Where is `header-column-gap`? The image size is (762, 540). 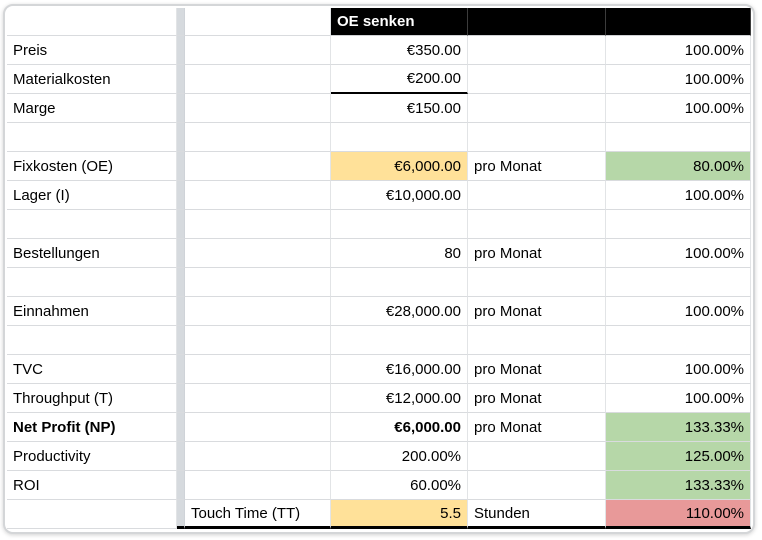
header-column-gap is located at coordinates (181, 22).